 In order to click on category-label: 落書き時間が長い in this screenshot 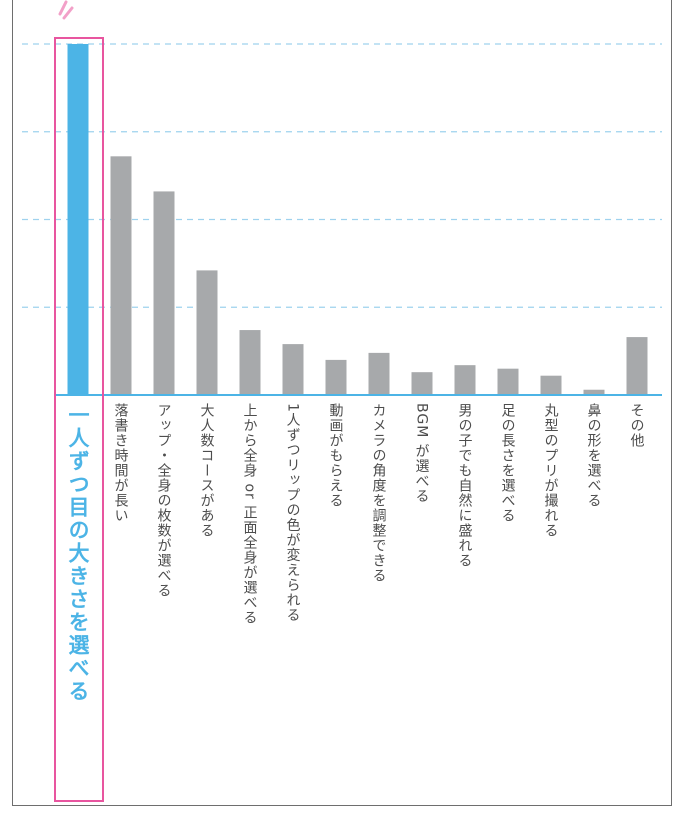, I will do `click(120, 463)`.